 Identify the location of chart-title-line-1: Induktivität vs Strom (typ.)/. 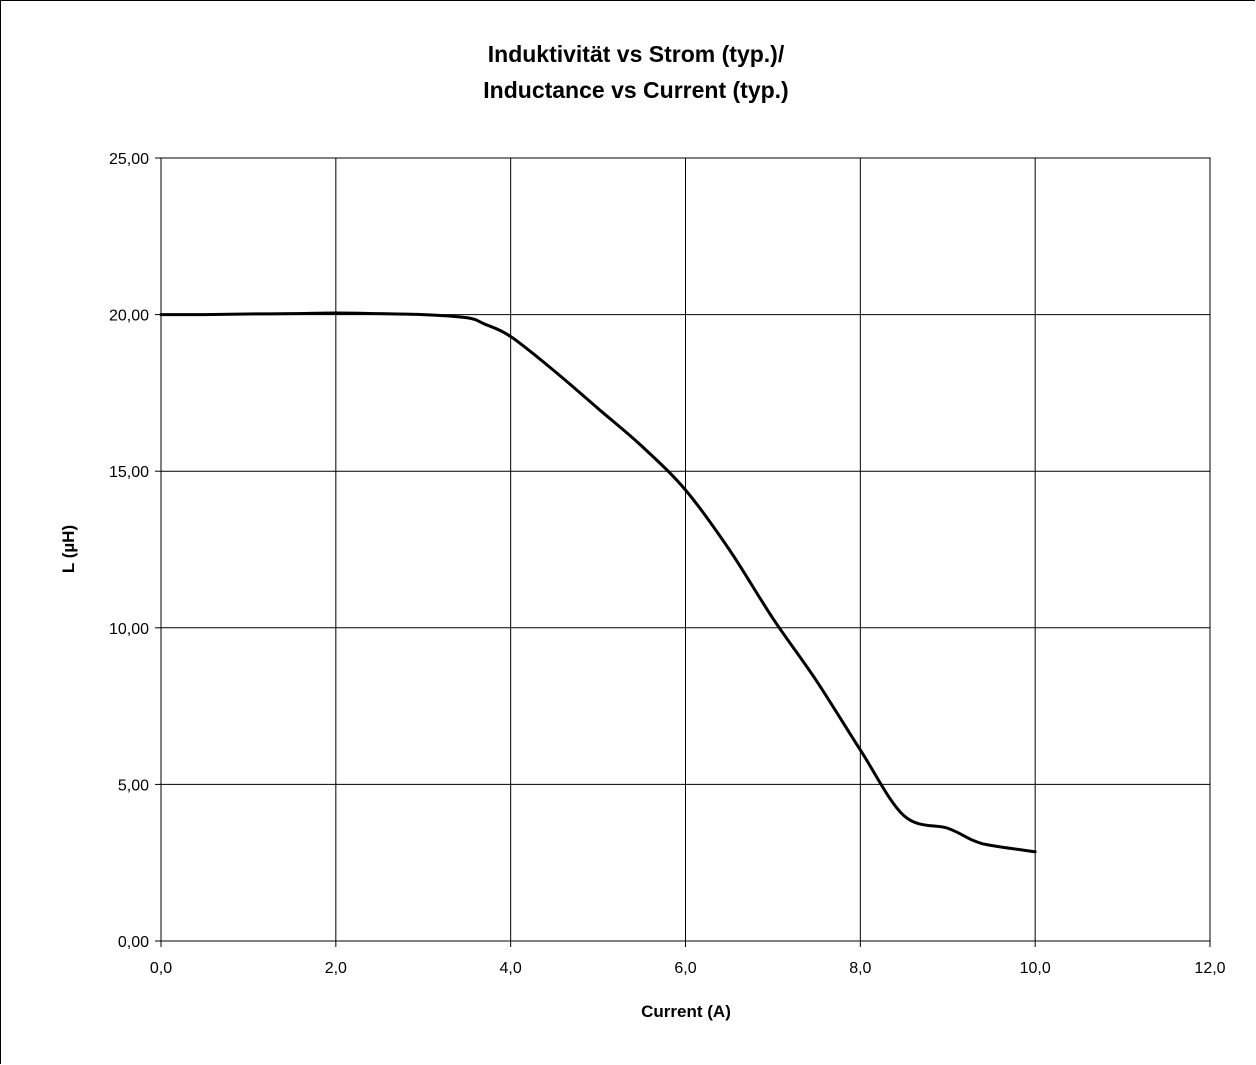
(636, 54).